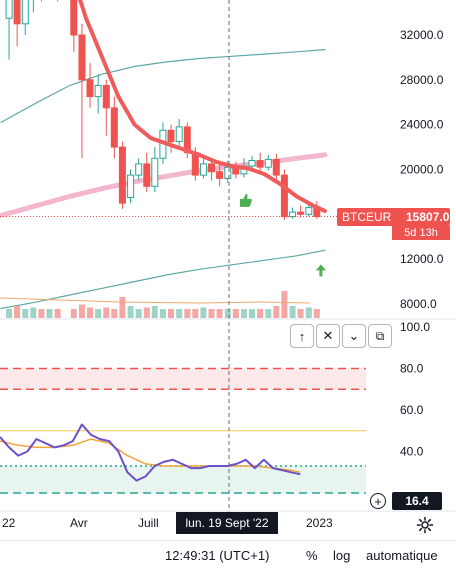 This screenshot has height=570, width=456. What do you see at coordinates (412, 452) in the screenshot?
I see `rsi-tick-label: 40.0` at bounding box center [412, 452].